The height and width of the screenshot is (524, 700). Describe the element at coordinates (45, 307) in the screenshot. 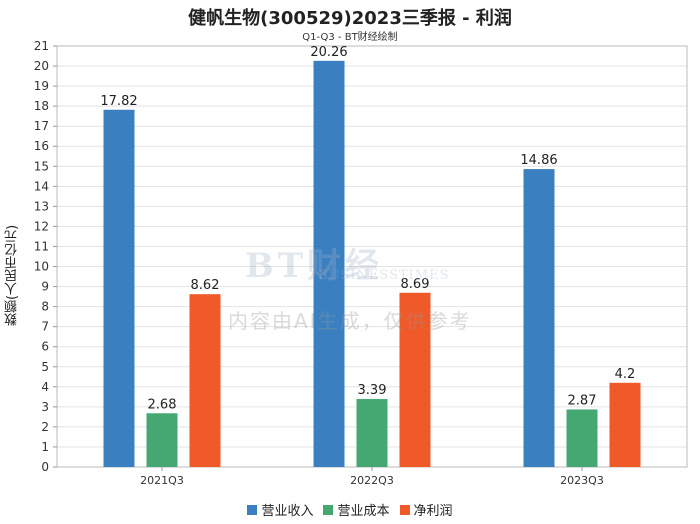

I see `y-tick-label: 8` at that location.